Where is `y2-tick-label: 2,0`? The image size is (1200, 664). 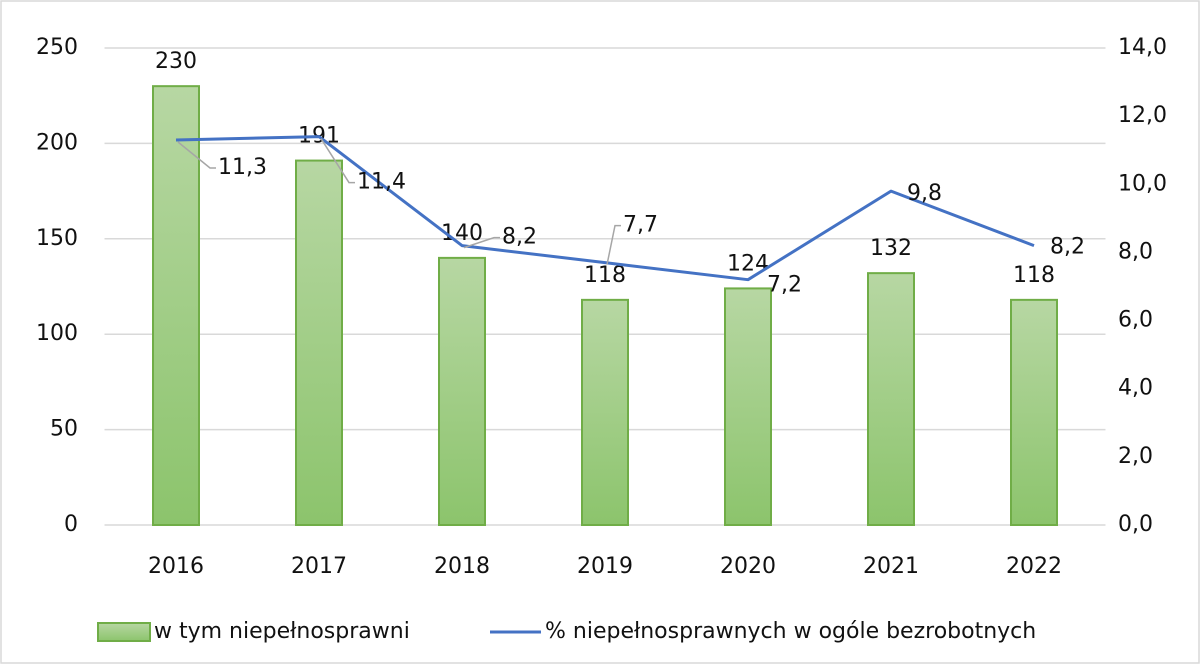 y2-tick-label: 2,0 is located at coordinates (1135, 456).